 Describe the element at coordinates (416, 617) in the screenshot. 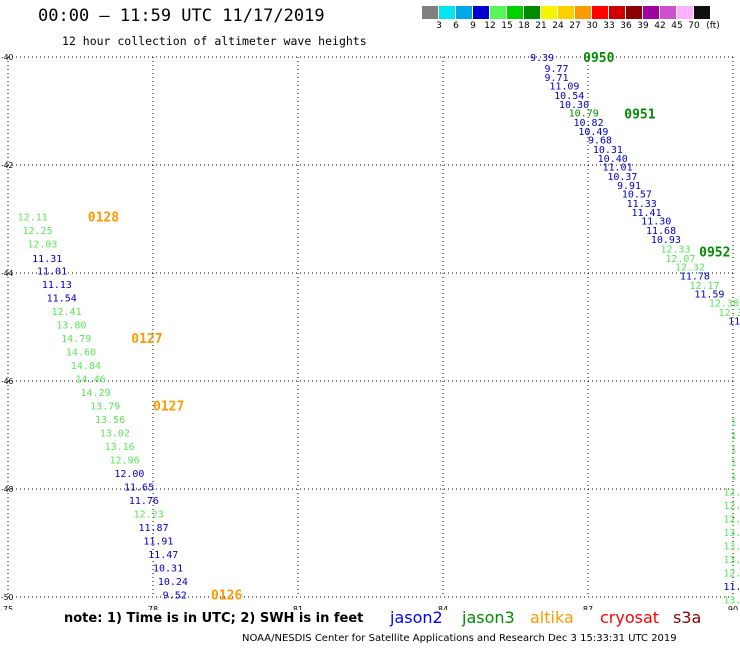

I see `legend-jason2: jason2` at that location.